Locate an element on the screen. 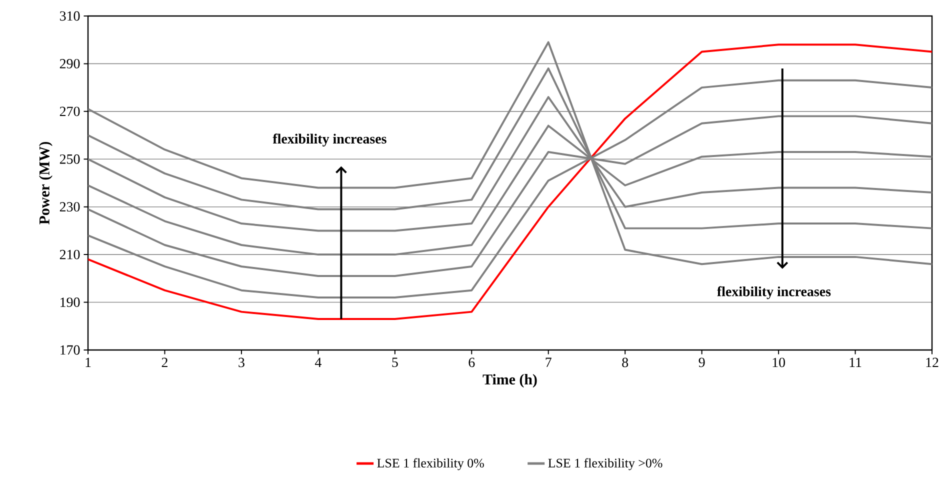  x-tick-label: 9 is located at coordinates (701, 363).